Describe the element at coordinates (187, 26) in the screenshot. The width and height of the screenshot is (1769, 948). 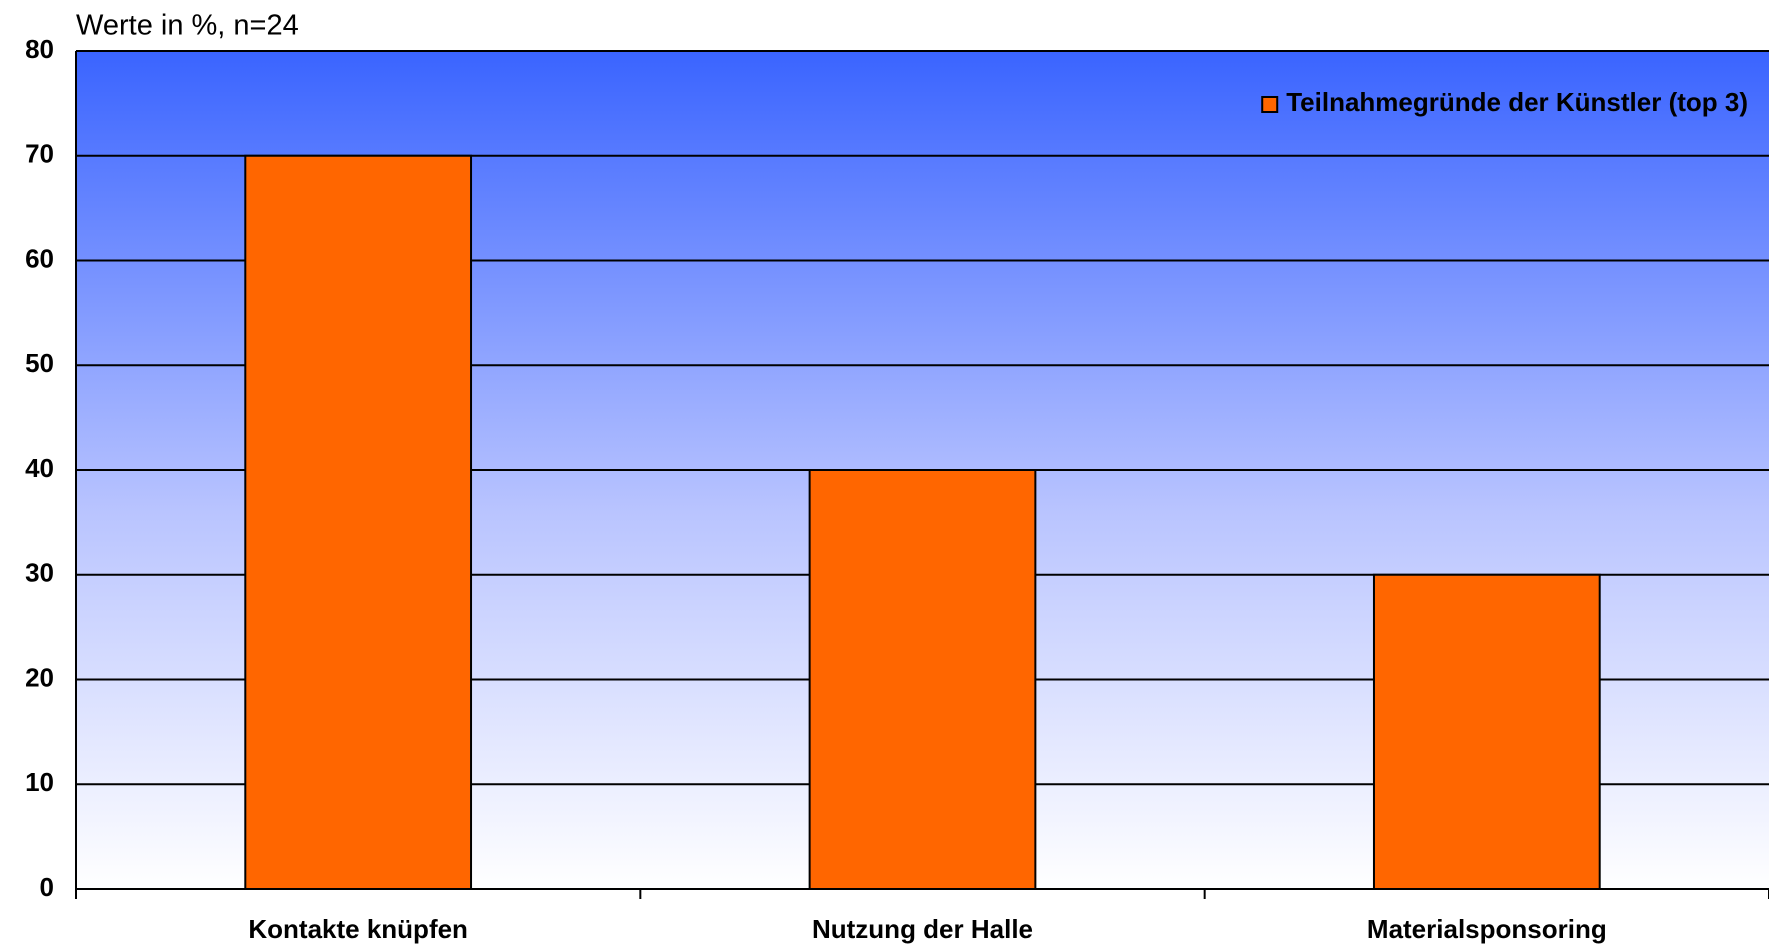
I see `chart-title: Werte in %, n=24` at that location.